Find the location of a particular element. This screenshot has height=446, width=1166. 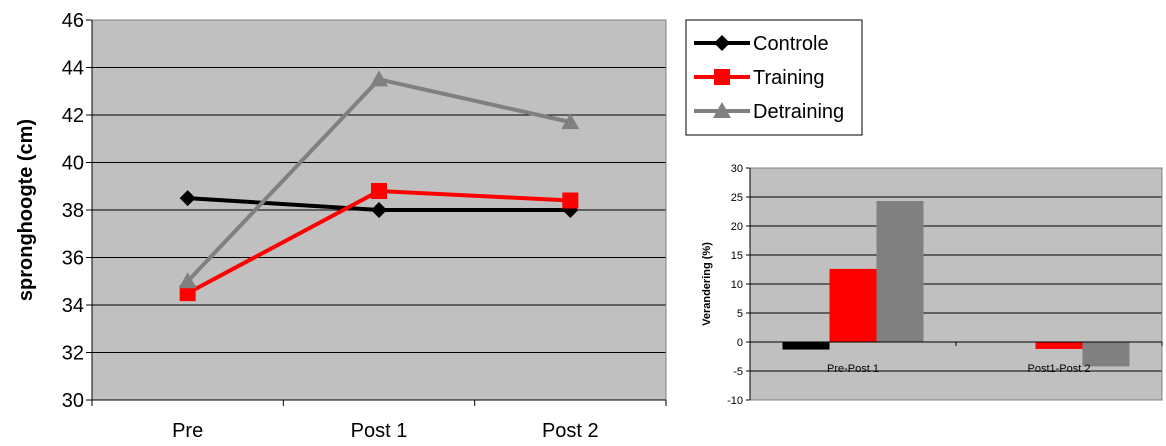

inset-y-tick-label: 10 is located at coordinates (737, 285).